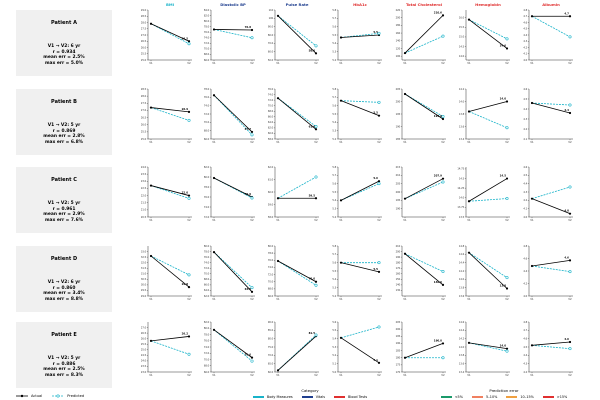 The width and height of the screenshot is (600, 400). I want to click on y-tick-label: 20.5, so click(144, 217).